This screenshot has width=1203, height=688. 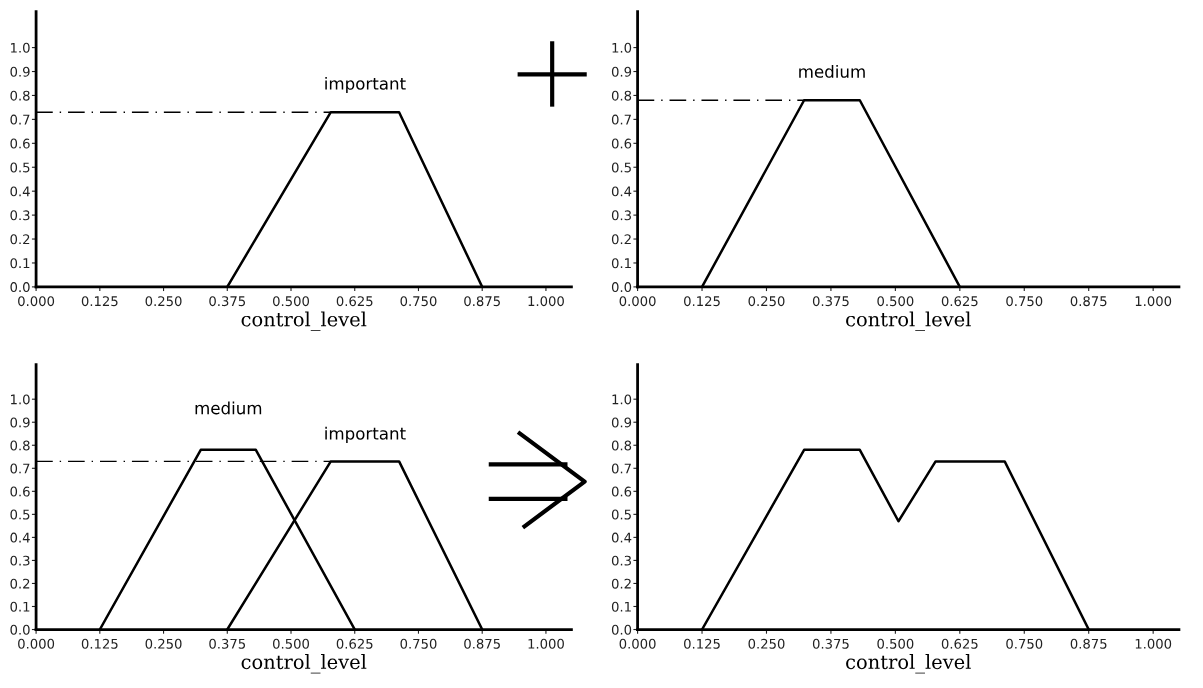 What do you see at coordinates (228, 408) in the screenshot?
I see `text: medium` at bounding box center [228, 408].